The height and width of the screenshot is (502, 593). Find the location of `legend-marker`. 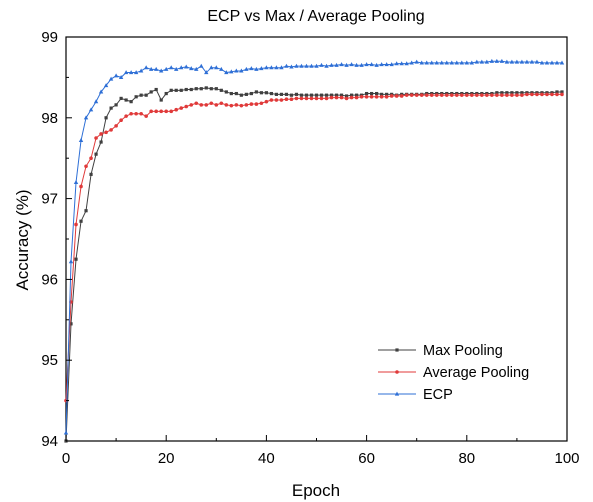

legend-marker is located at coordinates (397, 372).